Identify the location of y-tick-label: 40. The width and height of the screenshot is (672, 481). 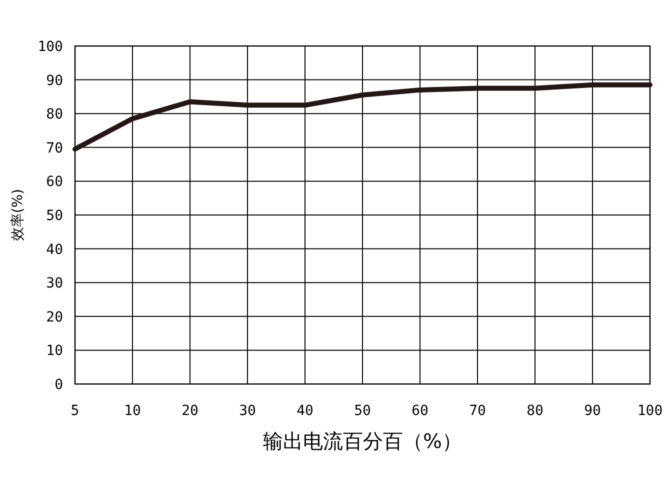
(54, 250).